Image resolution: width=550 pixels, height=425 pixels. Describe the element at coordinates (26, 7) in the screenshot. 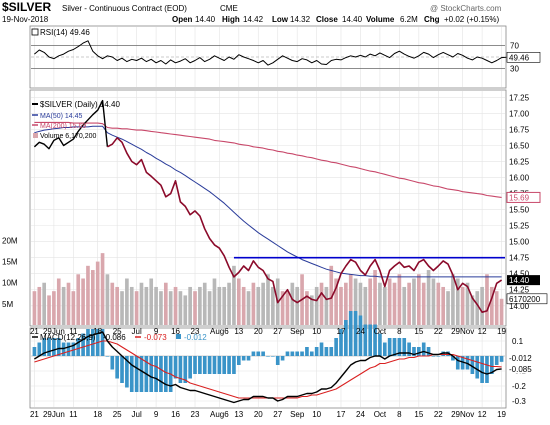

I see `symbol-label: $SILVER` at that location.